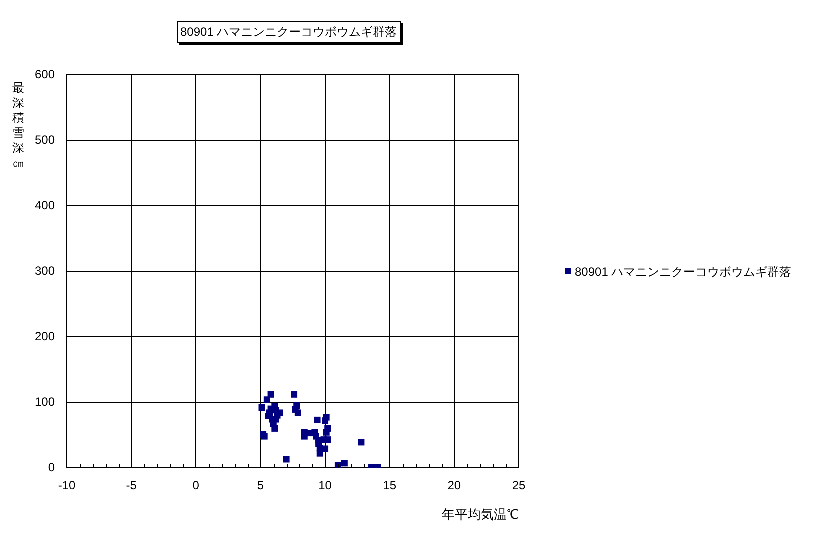 This screenshot has width=816, height=534. What do you see at coordinates (45, 336) in the screenshot?
I see `y-tick-label: 200` at bounding box center [45, 336].